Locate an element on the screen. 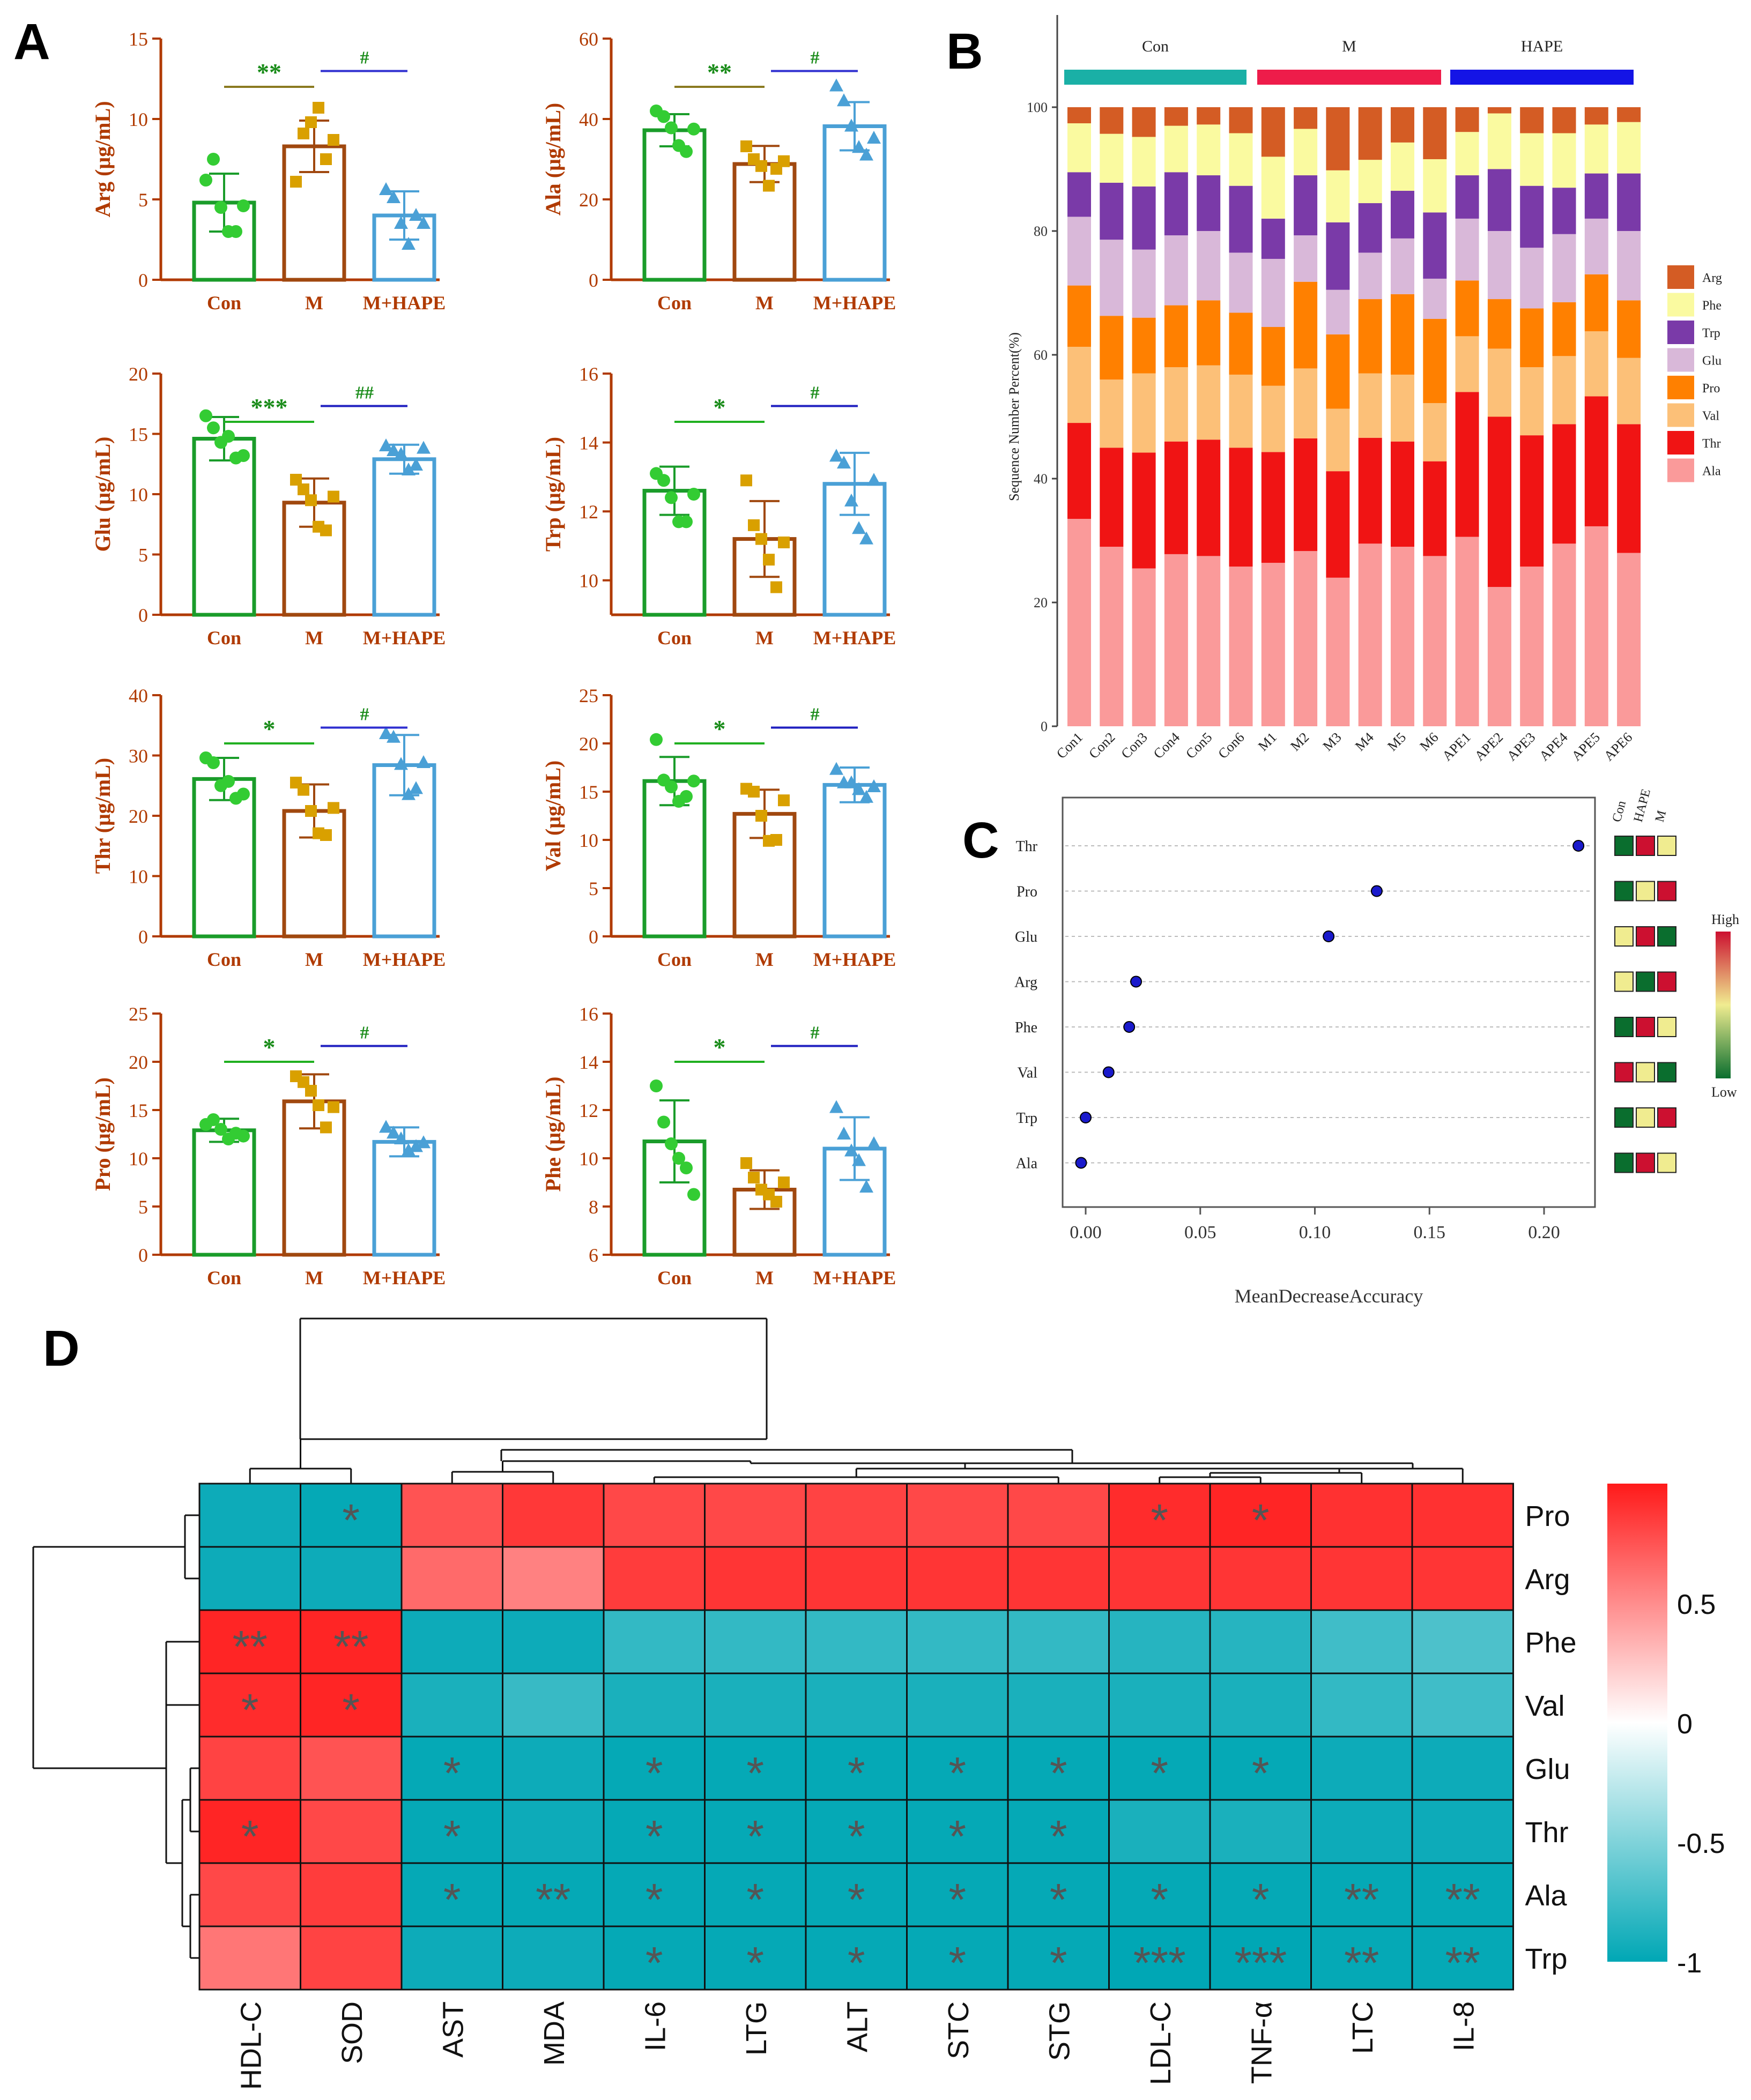 The width and height of the screenshot is (1751, 2100). group-label-hape: HAPE is located at coordinates (1542, 46).